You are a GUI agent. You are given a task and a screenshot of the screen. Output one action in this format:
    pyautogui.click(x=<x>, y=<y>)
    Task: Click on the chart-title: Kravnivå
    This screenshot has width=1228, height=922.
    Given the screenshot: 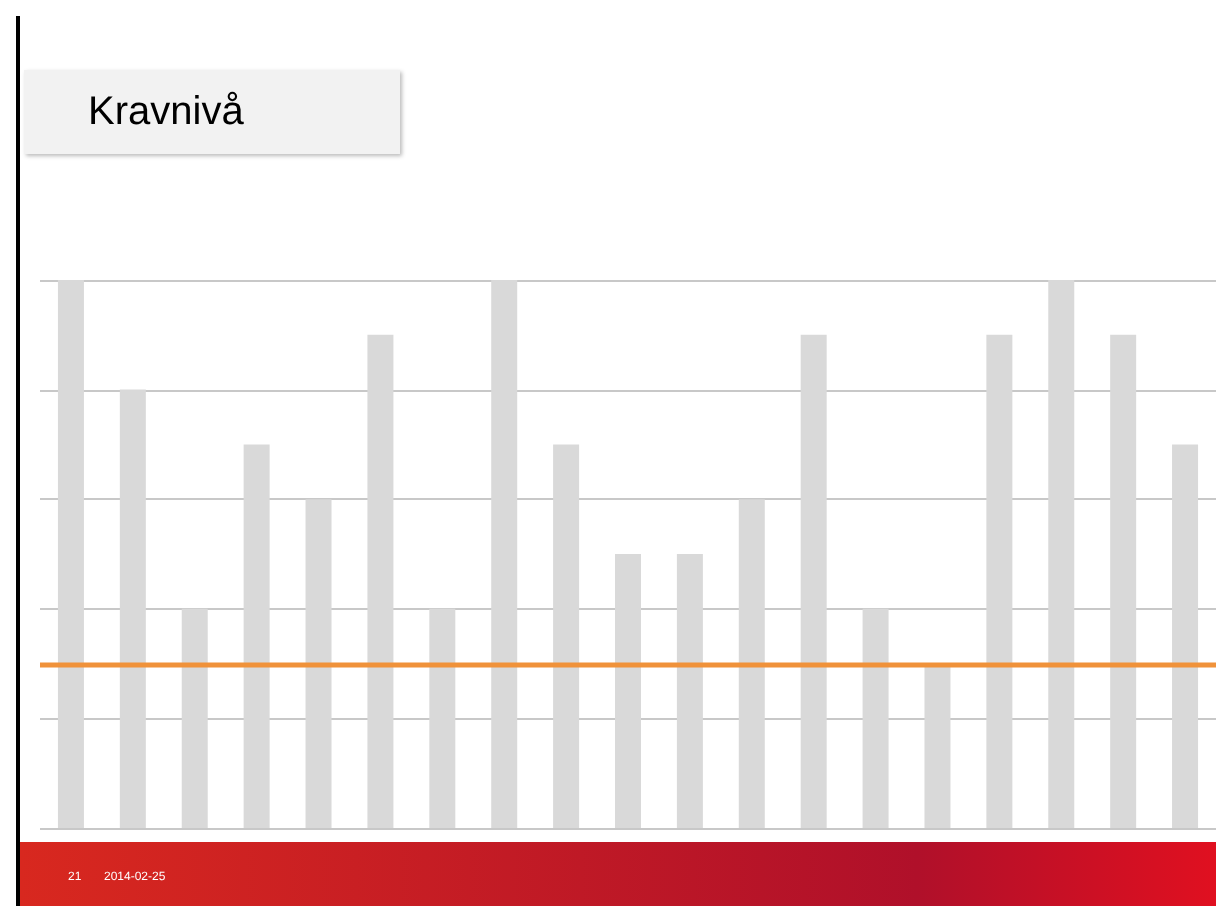 What is the action you would take?
    pyautogui.click(x=212, y=112)
    